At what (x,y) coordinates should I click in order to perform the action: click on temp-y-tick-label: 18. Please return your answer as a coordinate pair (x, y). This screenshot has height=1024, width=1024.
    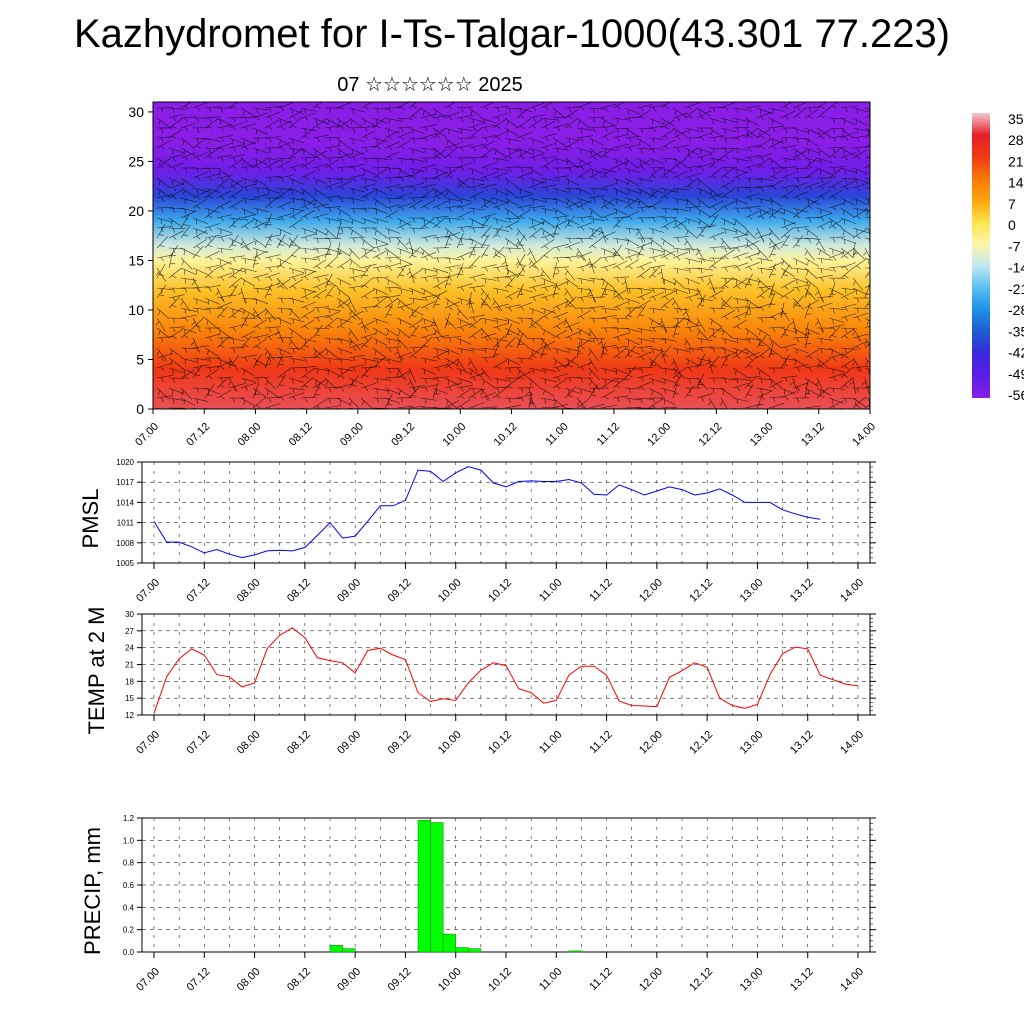
    Looking at the image, I should click on (129, 681).